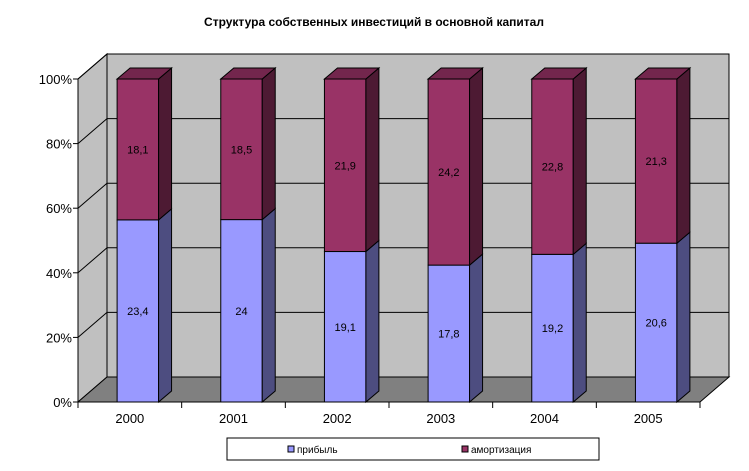 The image size is (749, 471). What do you see at coordinates (59, 208) in the screenshot?
I see `y-tick-label: 60%` at bounding box center [59, 208].